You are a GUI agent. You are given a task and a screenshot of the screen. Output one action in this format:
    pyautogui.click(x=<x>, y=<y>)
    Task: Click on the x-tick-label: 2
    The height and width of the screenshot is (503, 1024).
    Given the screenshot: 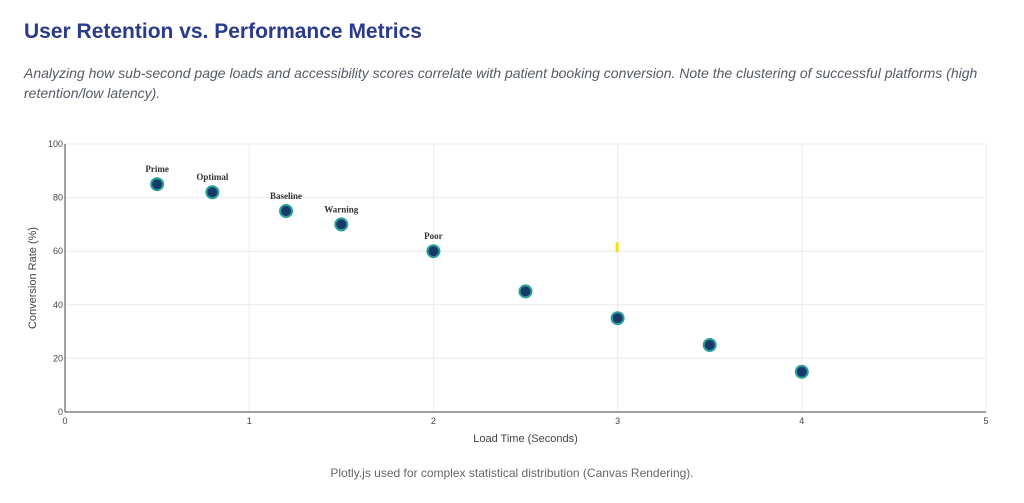 What is the action you would take?
    pyautogui.click(x=433, y=421)
    